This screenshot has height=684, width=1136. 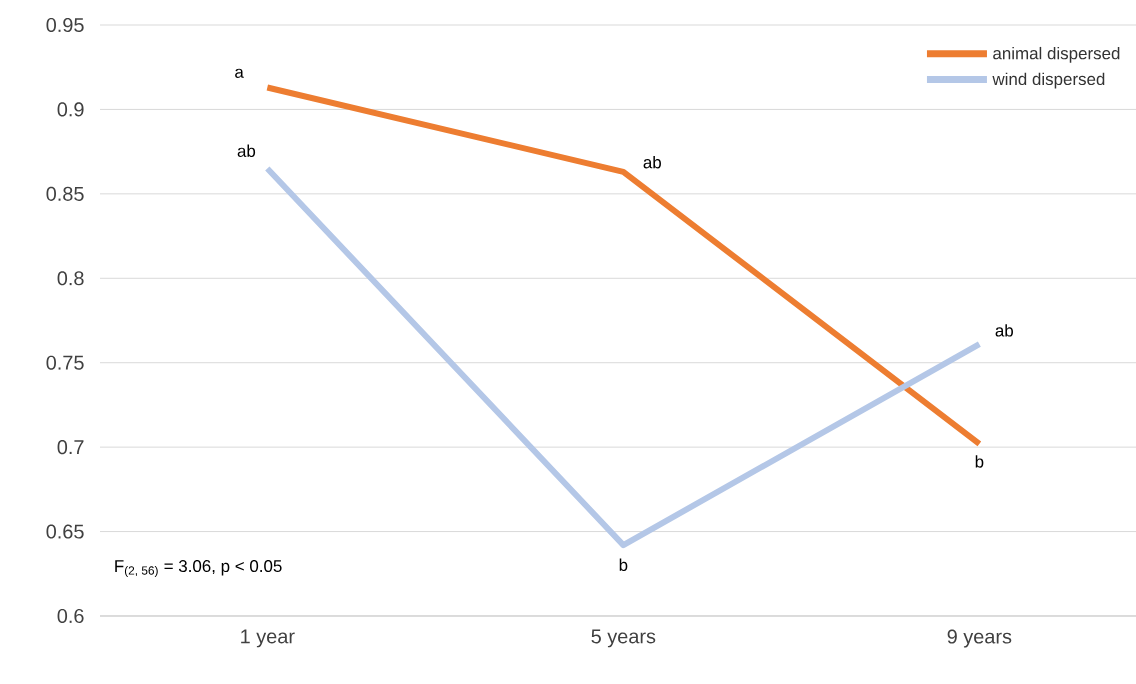 I want to click on y-tick-label: 0.6, so click(x=70, y=616).